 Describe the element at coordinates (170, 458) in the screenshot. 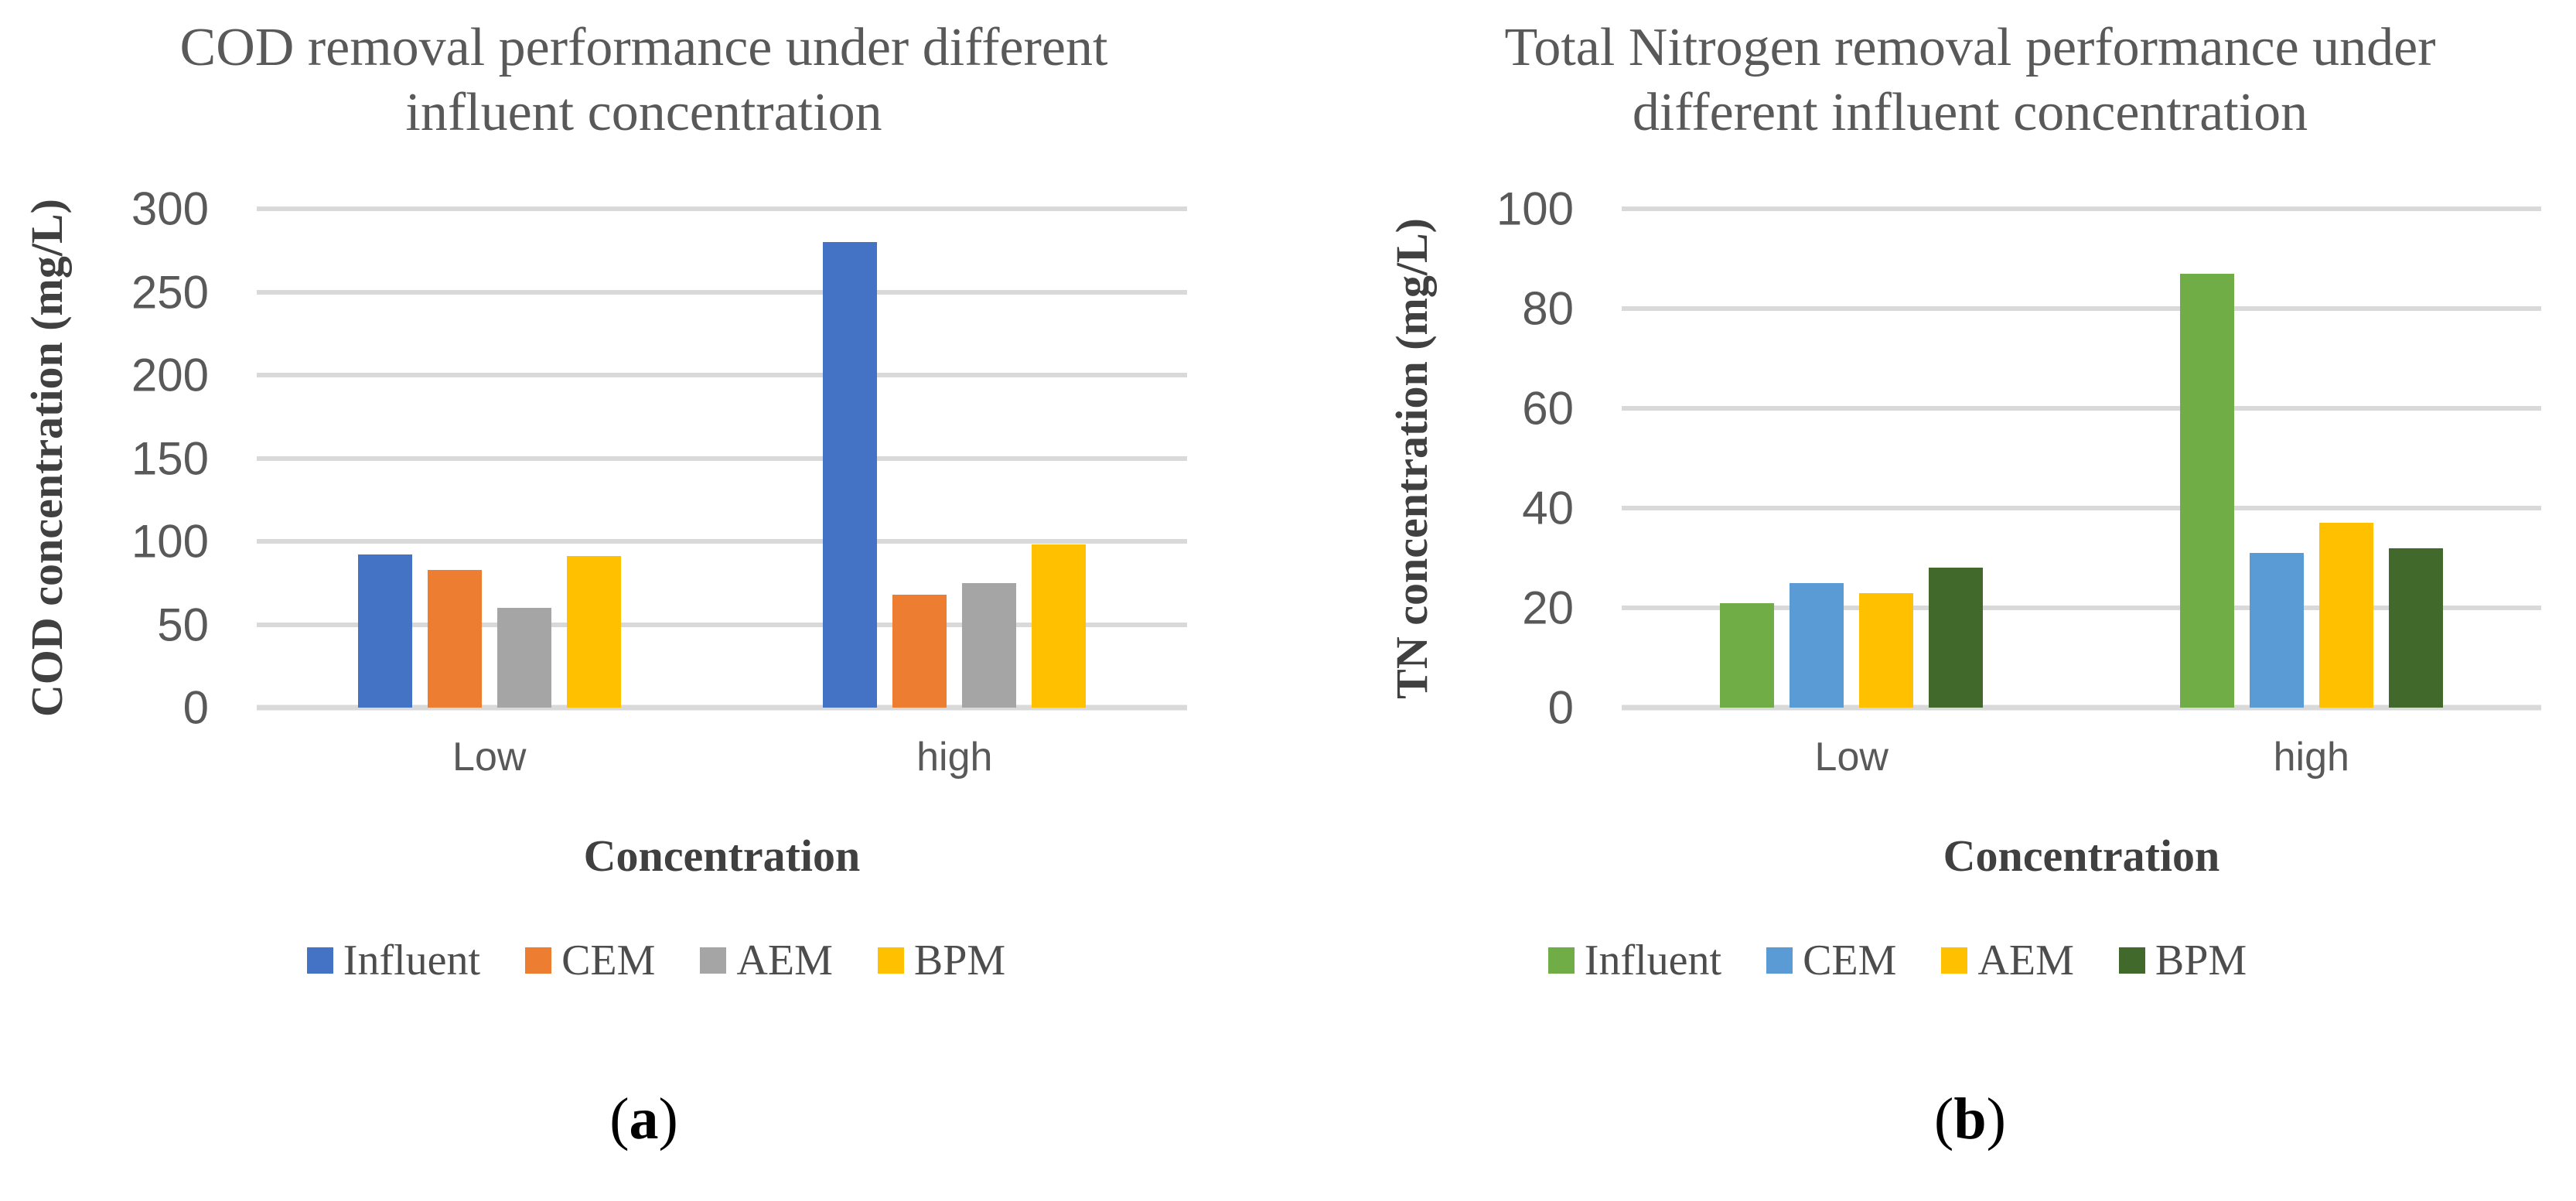

I see `y-tick-label: 150` at that location.